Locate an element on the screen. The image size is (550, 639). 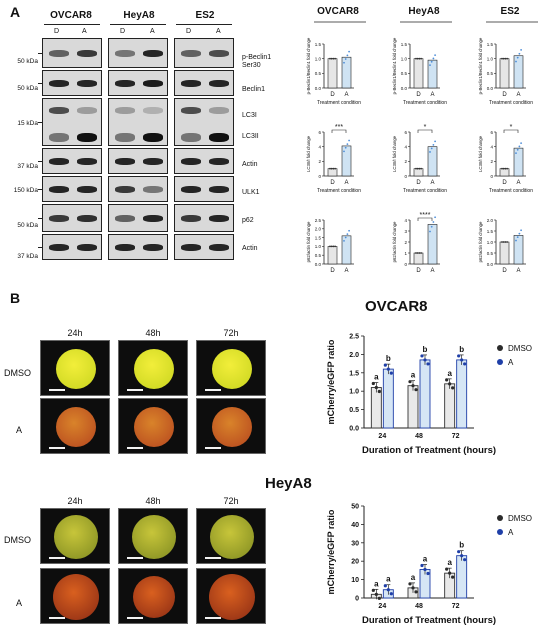
lane-label: A is located at coordinates (152, 31).